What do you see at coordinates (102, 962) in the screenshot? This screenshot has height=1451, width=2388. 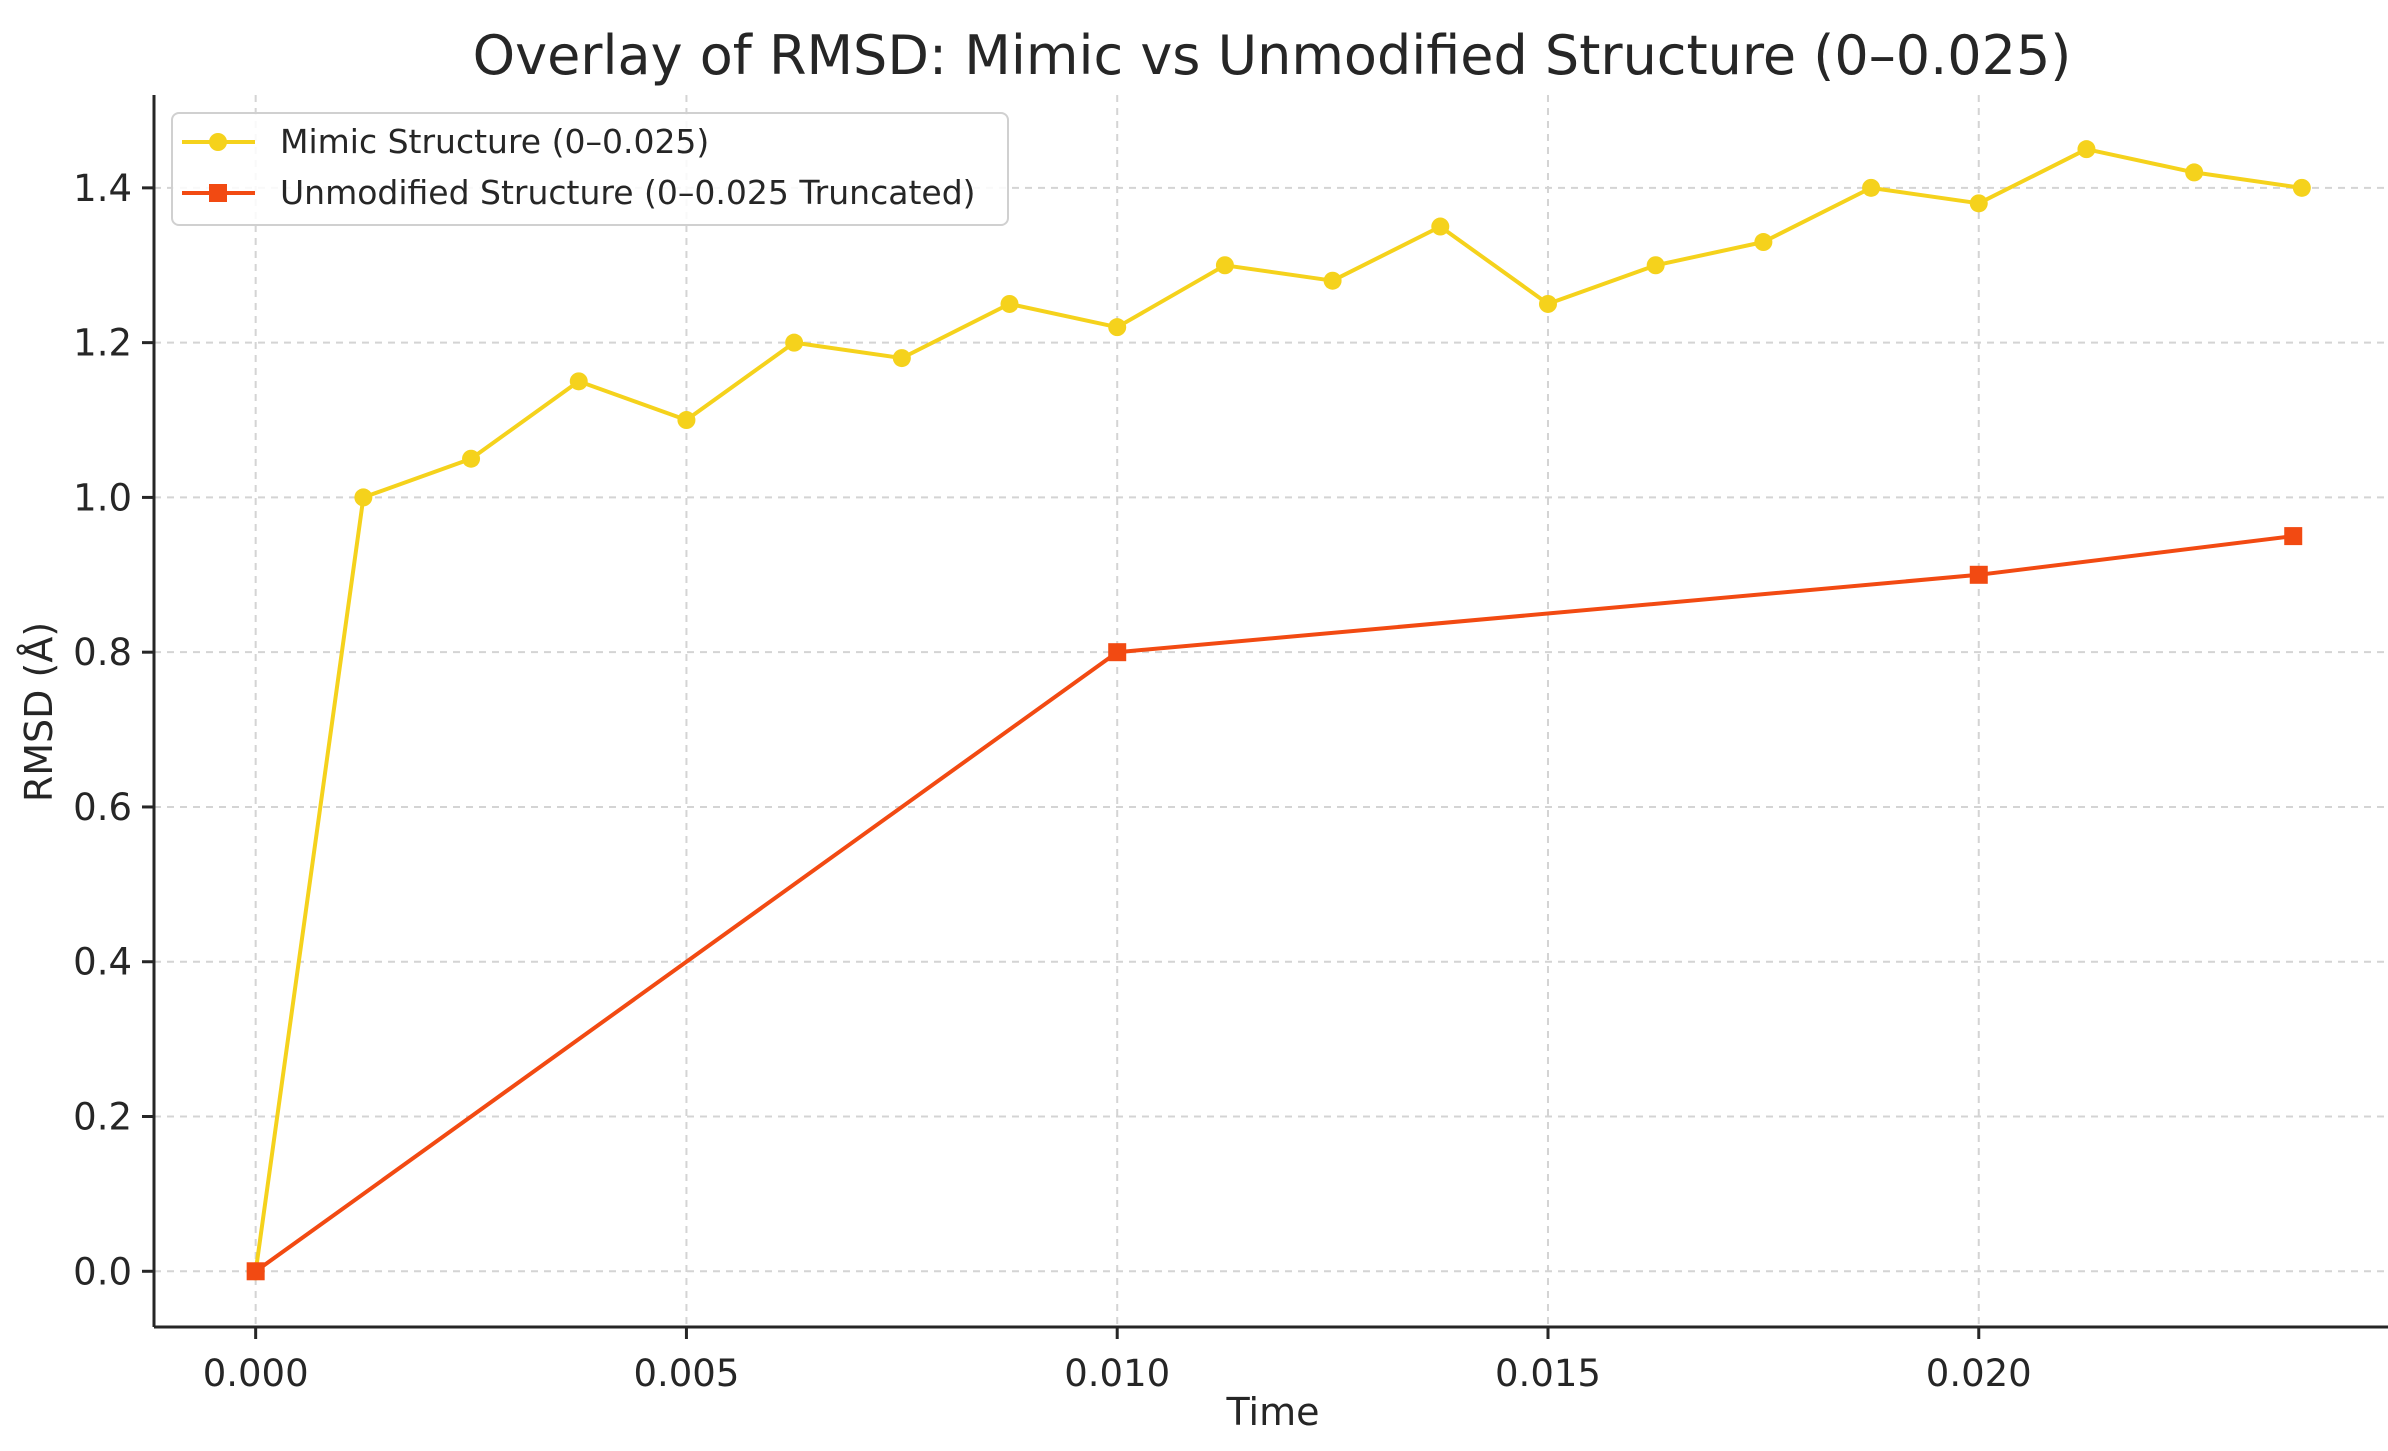 I see `y-tick-label: 0.4` at bounding box center [102, 962].